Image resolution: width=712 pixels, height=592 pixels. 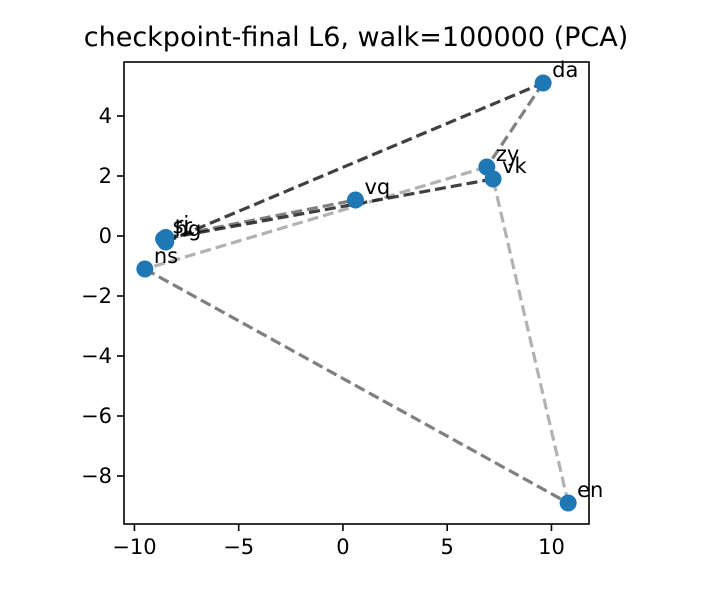 I want to click on data-point-vk, so click(x=493, y=179).